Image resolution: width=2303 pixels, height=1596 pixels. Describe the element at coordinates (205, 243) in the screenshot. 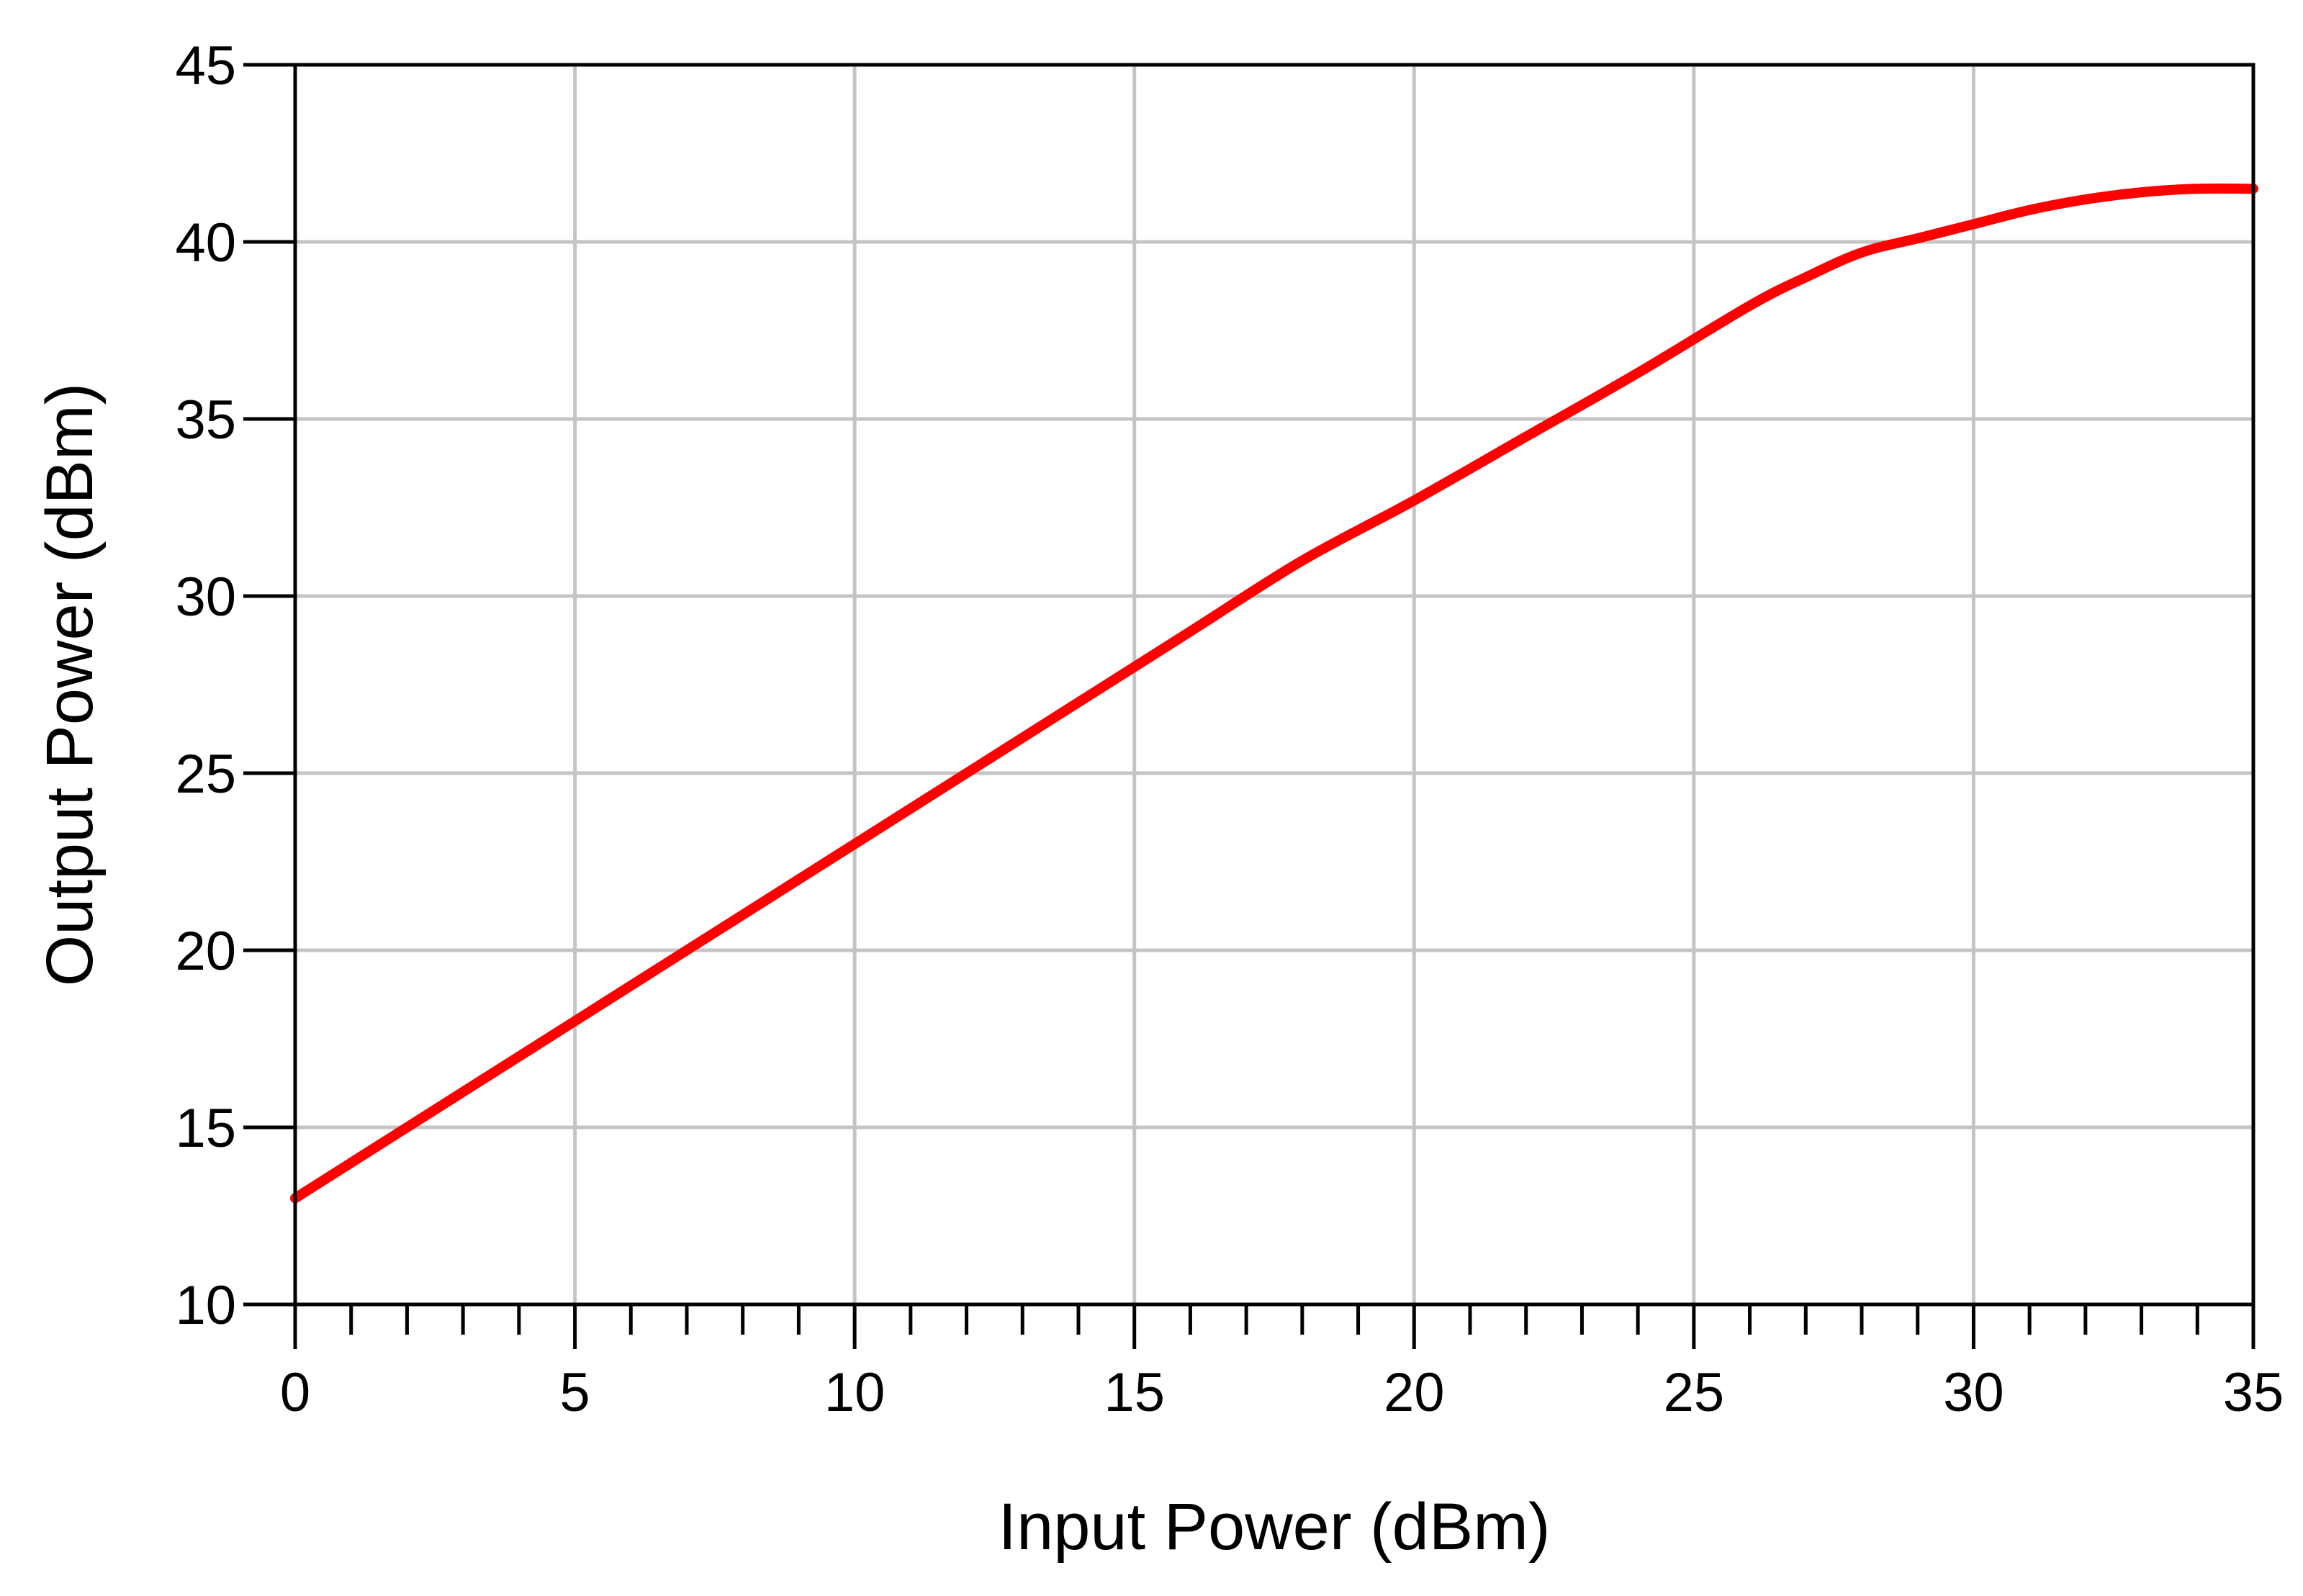

I see `y-tick-label: 40` at that location.